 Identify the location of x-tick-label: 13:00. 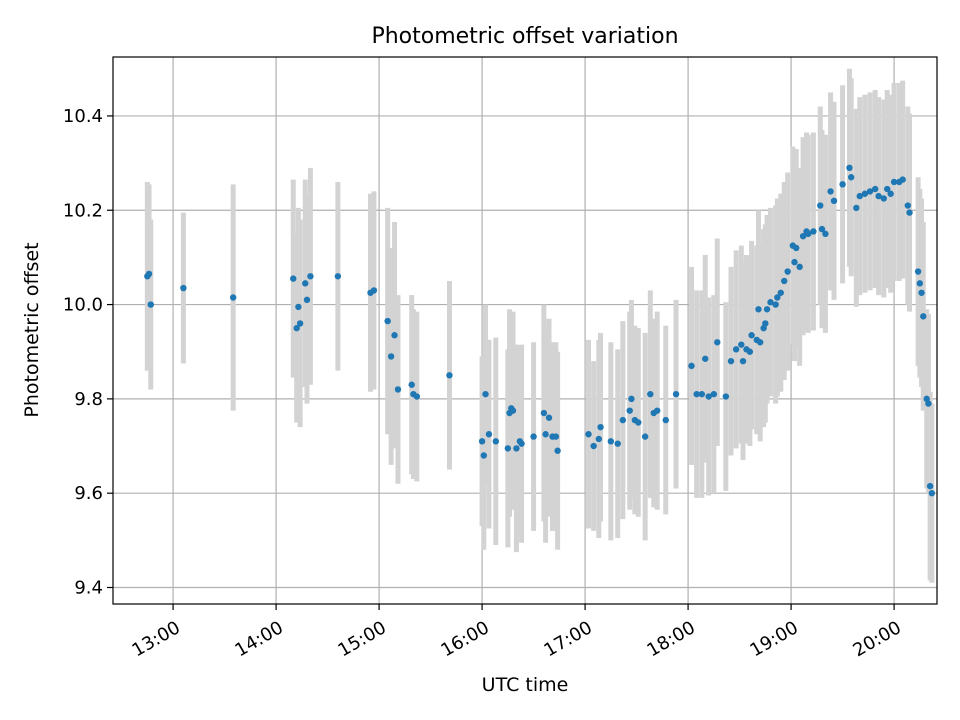
(156, 639).